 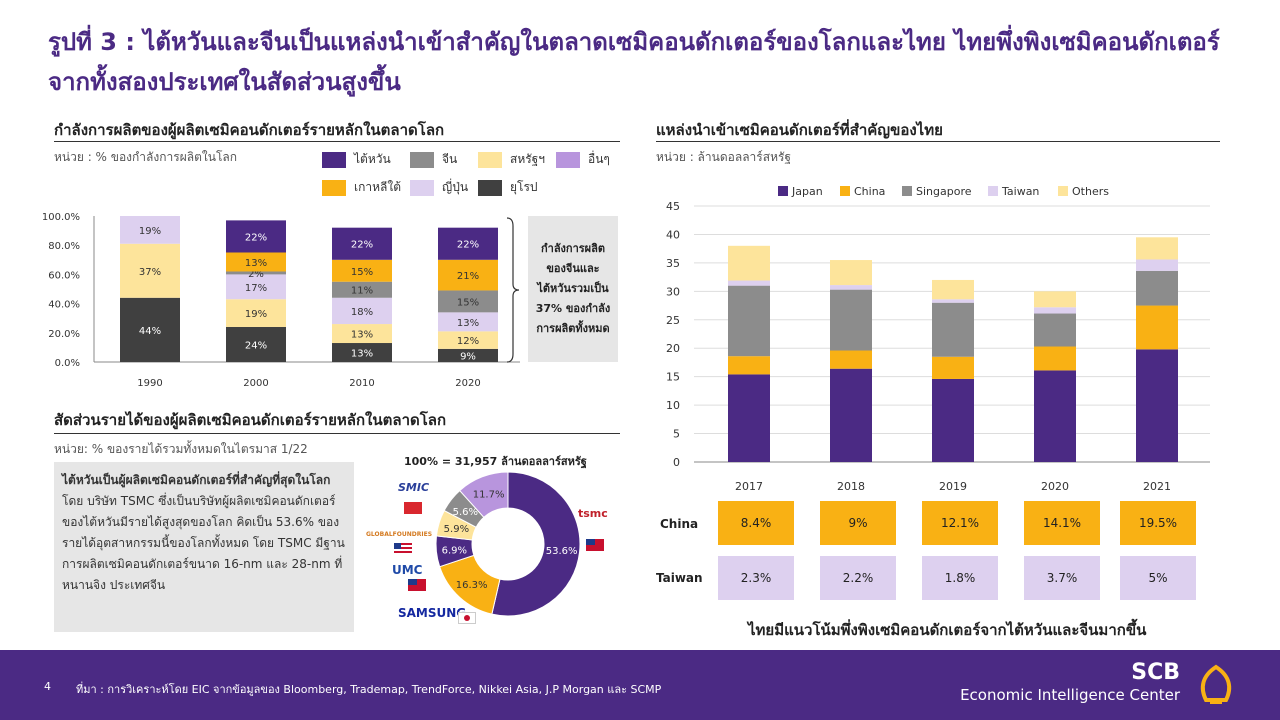 I want to click on revenue-divider, so click(x=337, y=433).